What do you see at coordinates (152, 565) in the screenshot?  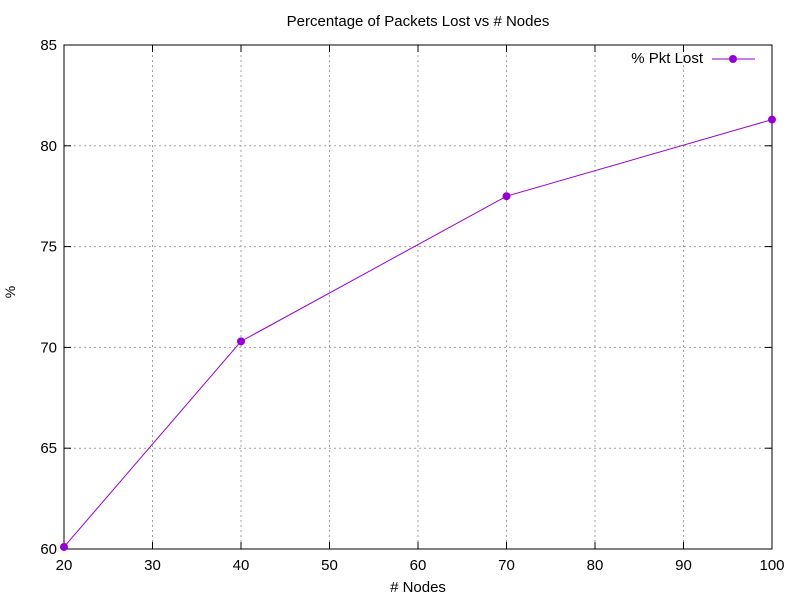 I see `x-tick-label: 30` at bounding box center [152, 565].